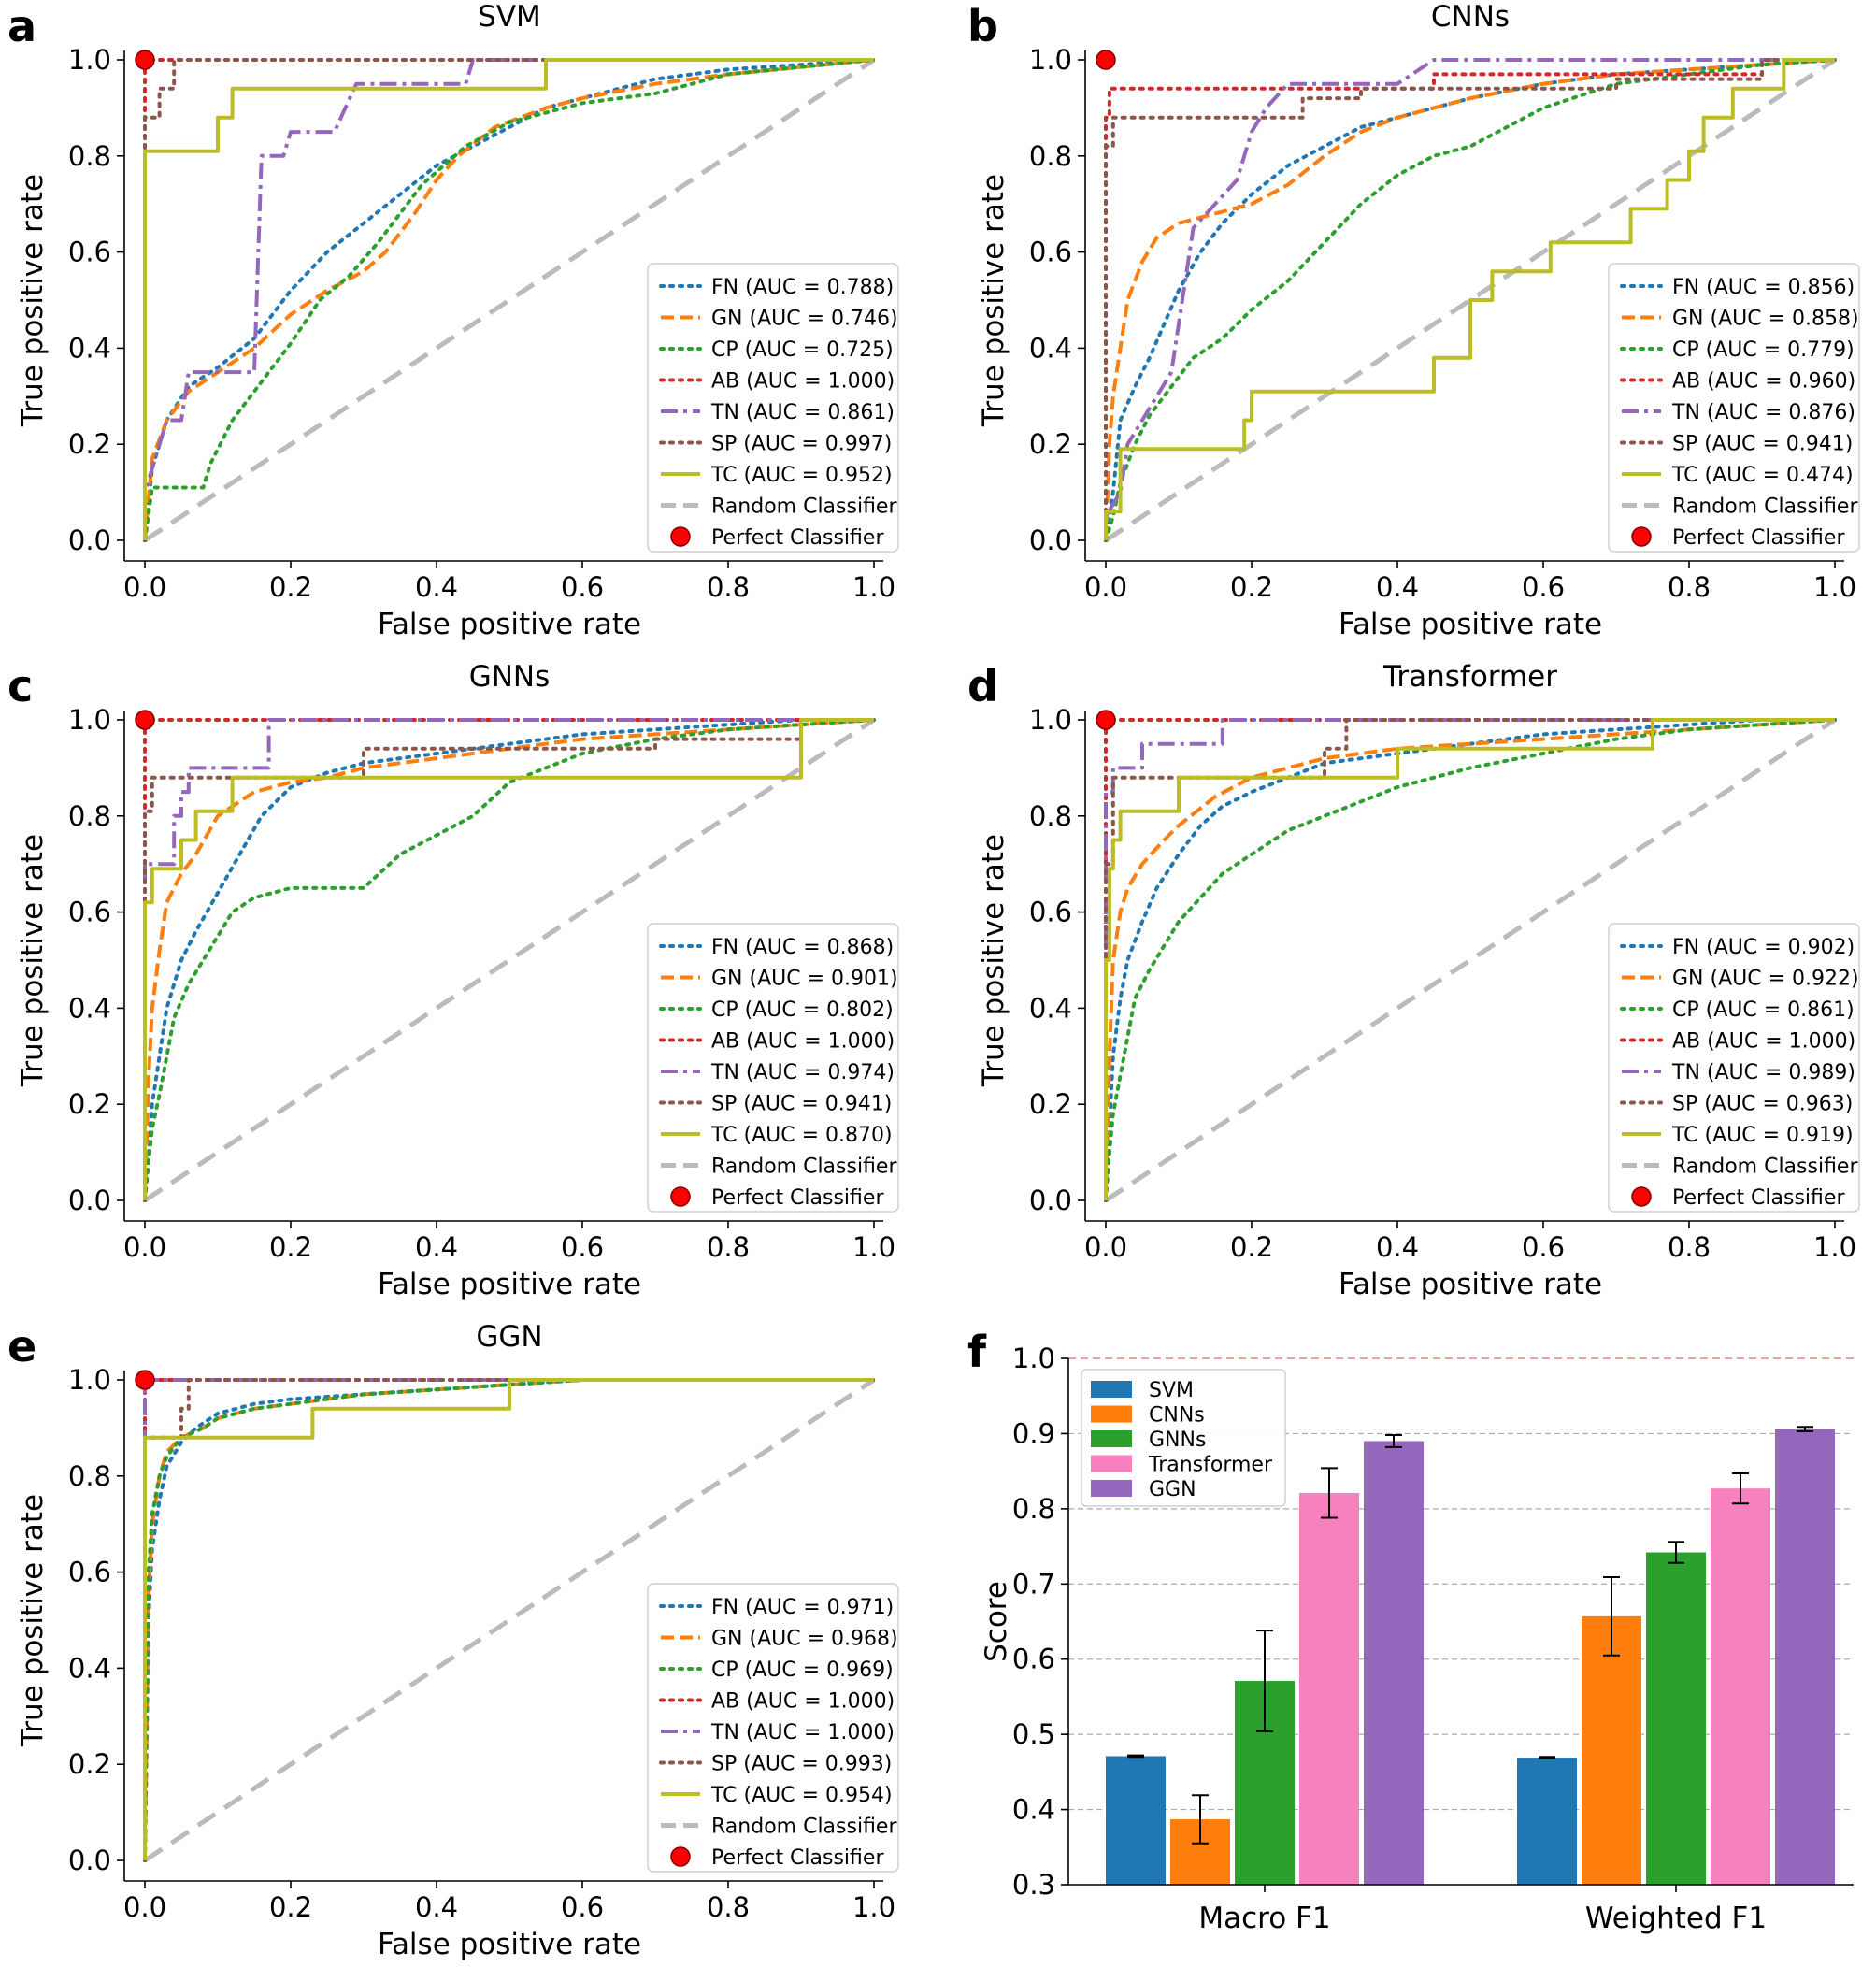  I want to click on roc-curve-gn, so click(509, 959).